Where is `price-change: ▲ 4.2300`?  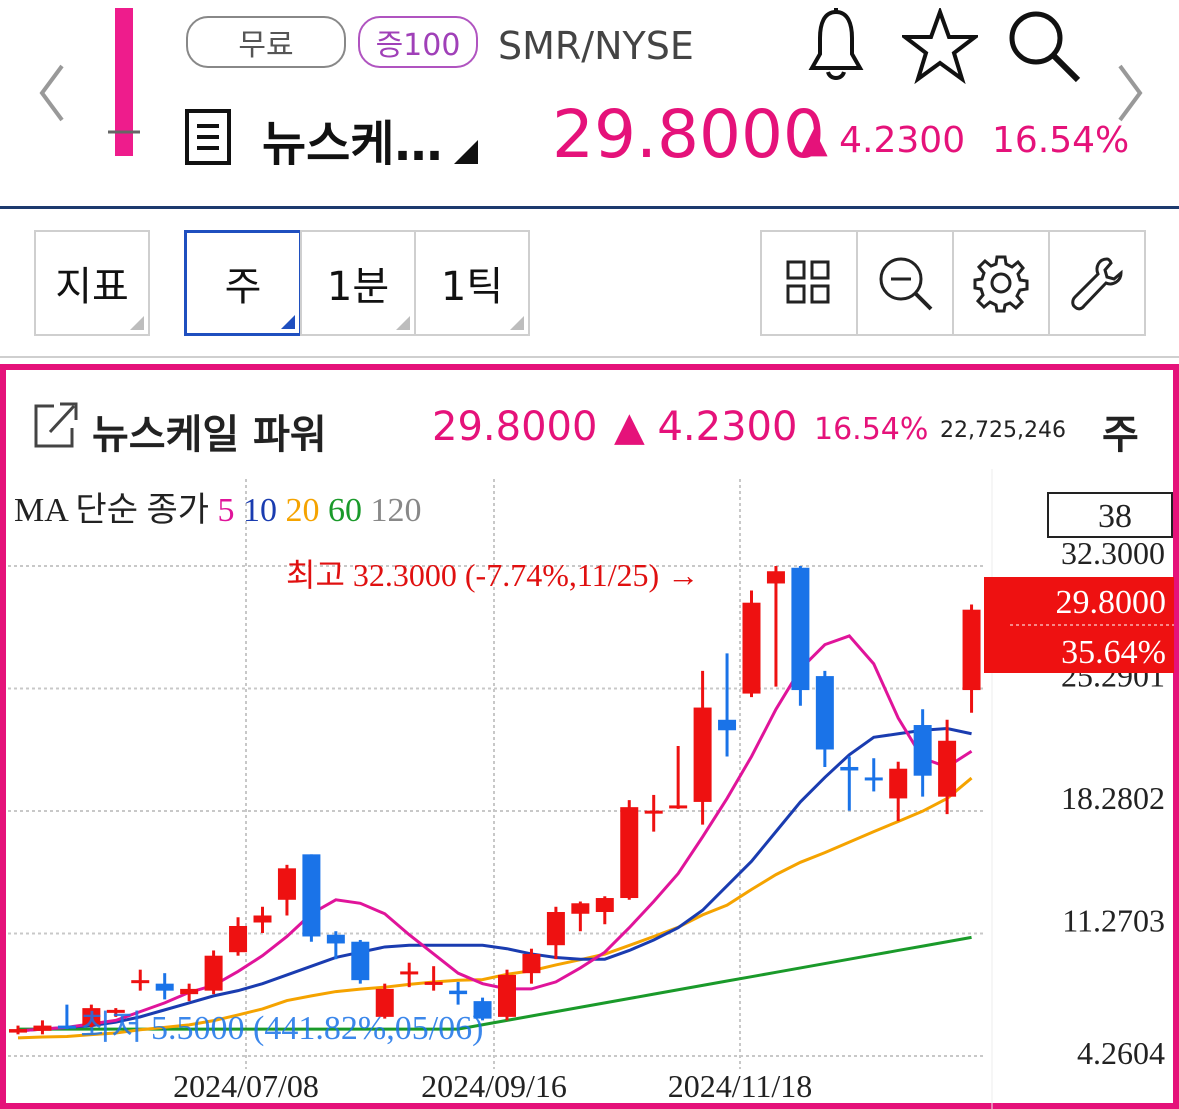
price-change: ▲ 4.2300 is located at coordinates (883, 140).